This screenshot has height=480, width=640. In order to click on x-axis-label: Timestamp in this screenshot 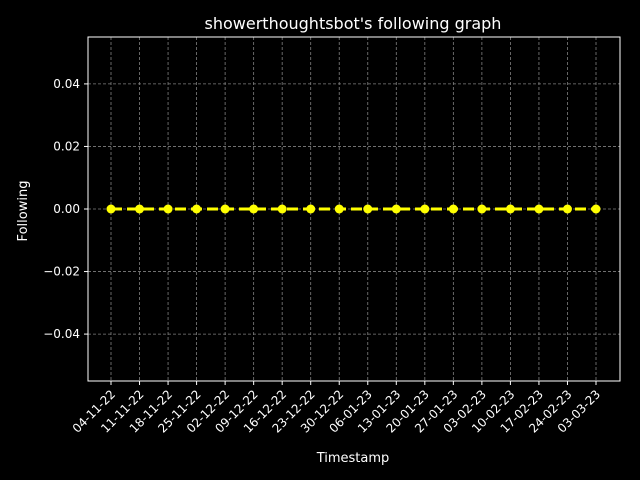, I will do `click(353, 458)`.